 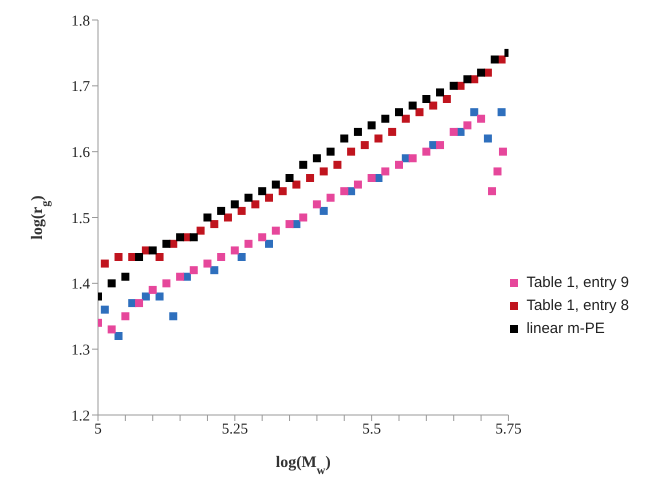 What do you see at coordinates (577, 305) in the screenshot?
I see `legend-label: Table 1, entry 8` at bounding box center [577, 305].